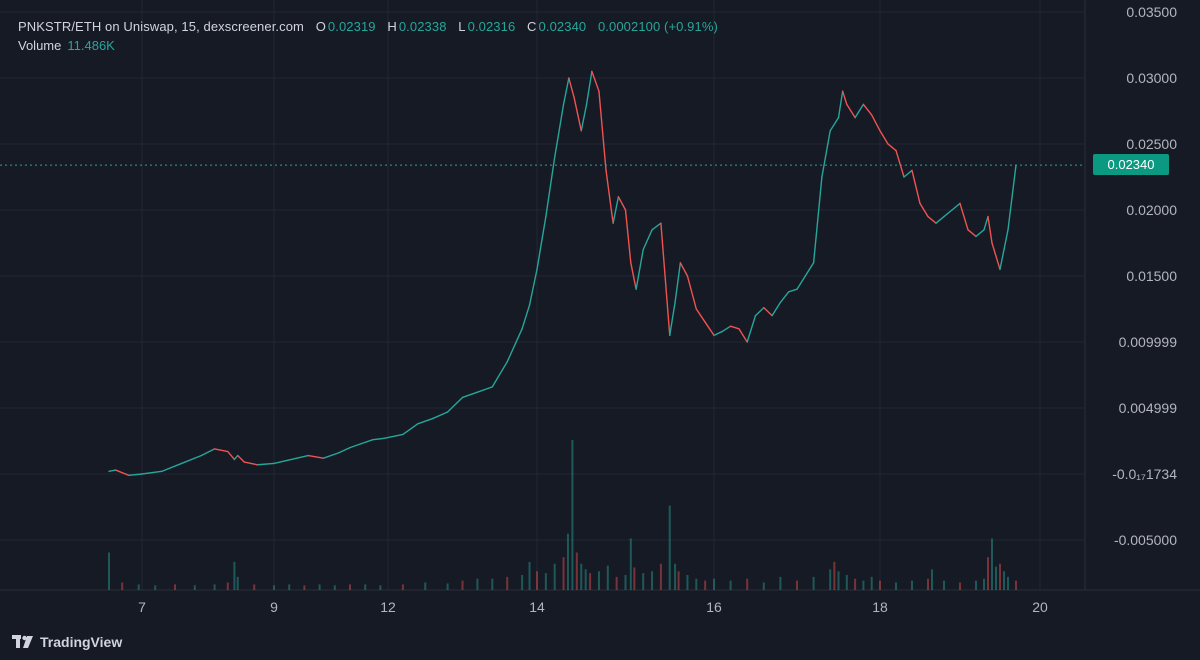  I want to click on low-value: 0.02316, so click(491, 26).